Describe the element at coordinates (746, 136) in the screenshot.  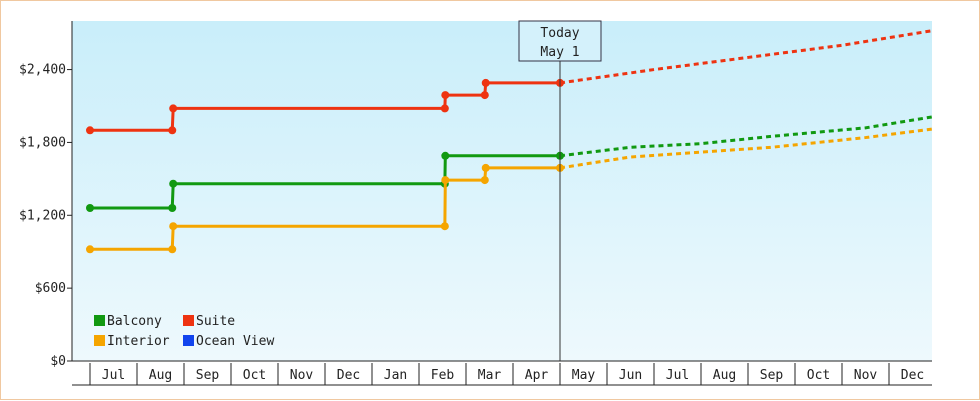
I see `series-projection-balcony` at that location.